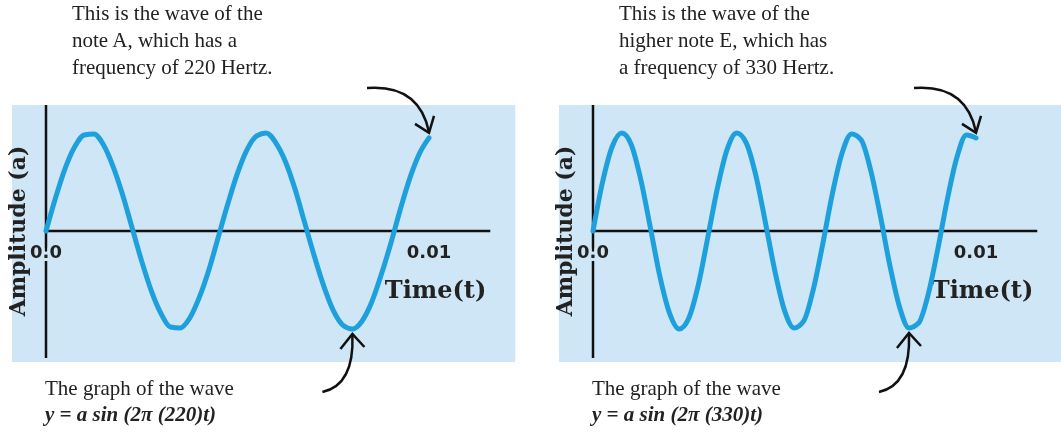 The image size is (1061, 434). Describe the element at coordinates (685, 401) in the screenshot. I see `text: The graph of the wave y = a sin (2π (330)t)` at that location.